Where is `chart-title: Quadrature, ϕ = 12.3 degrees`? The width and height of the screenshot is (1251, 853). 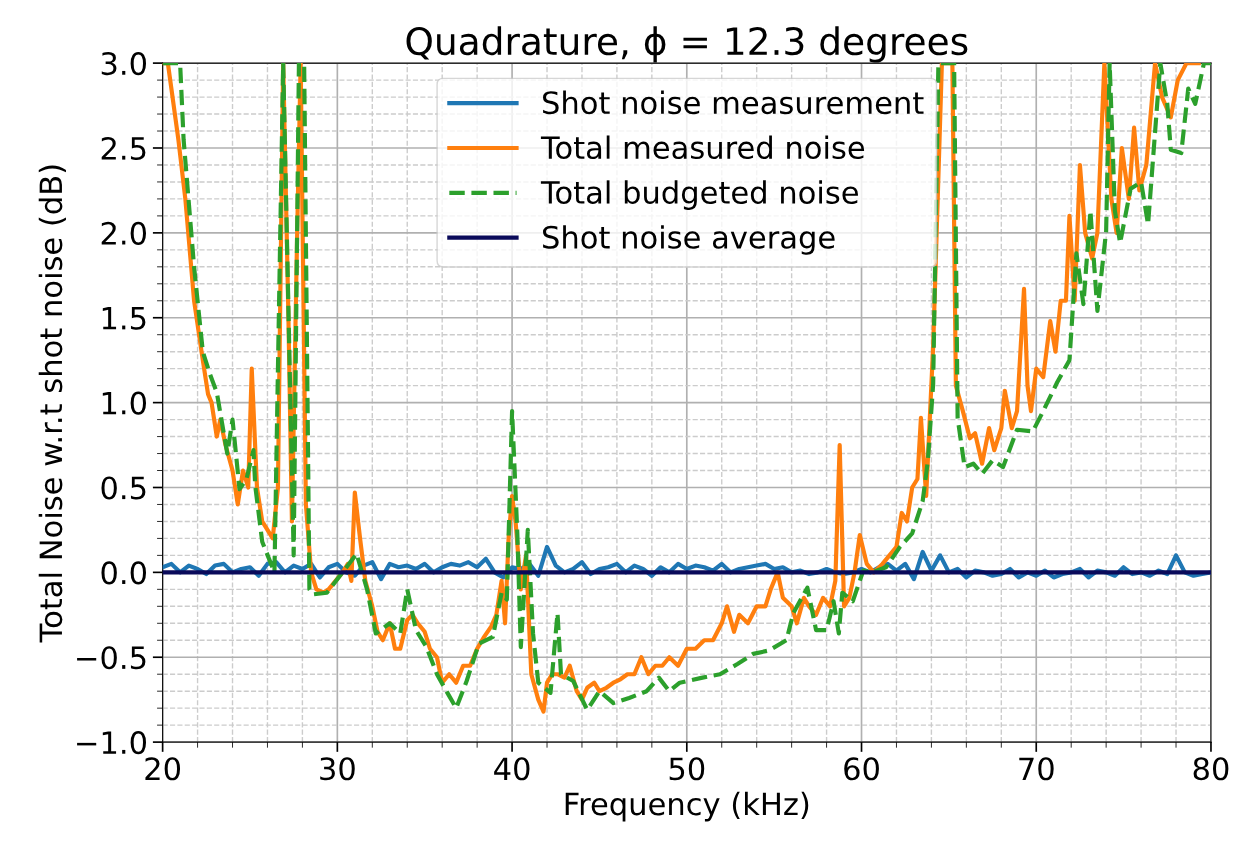 chart-title: Quadrature, ϕ = 12.3 degrees is located at coordinates (687, 44).